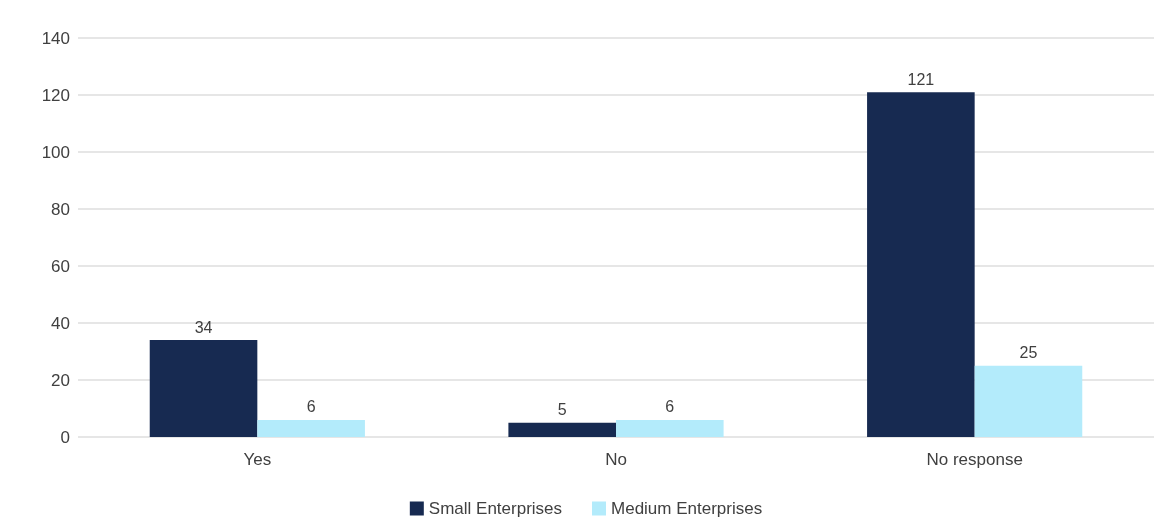 Image resolution: width=1172 pixels, height=530 pixels. I want to click on y-tick-label: 140, so click(55, 38).